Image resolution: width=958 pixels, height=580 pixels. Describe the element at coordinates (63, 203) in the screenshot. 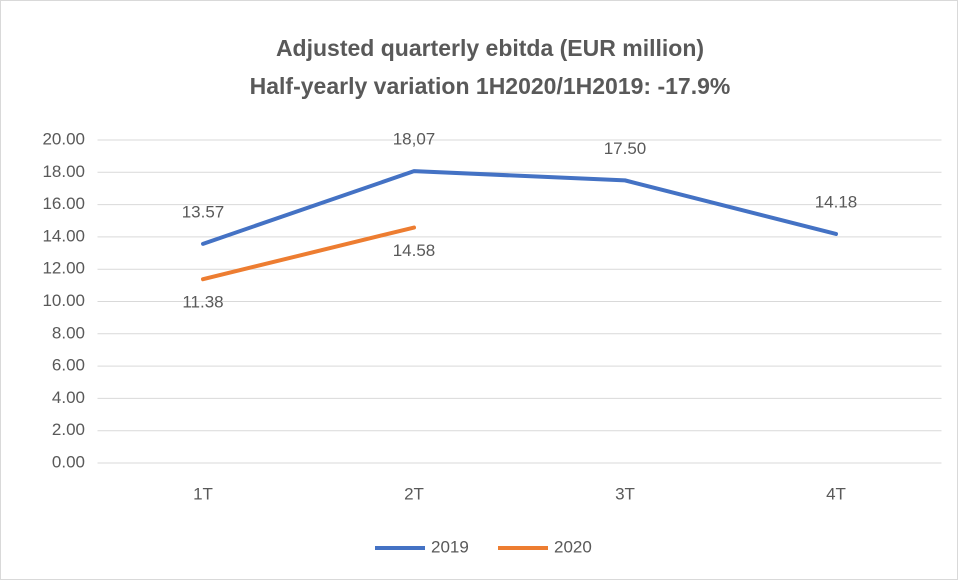

I see `y-tick-label: 16.00` at that location.